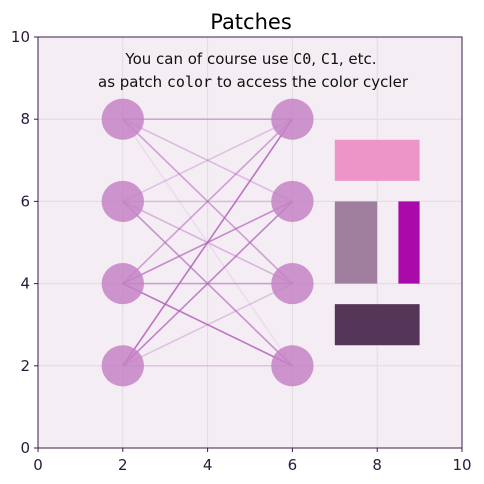 Image resolution: width=484 pixels, height=484 pixels. I want to click on x-tick-label: 0, so click(38, 465).